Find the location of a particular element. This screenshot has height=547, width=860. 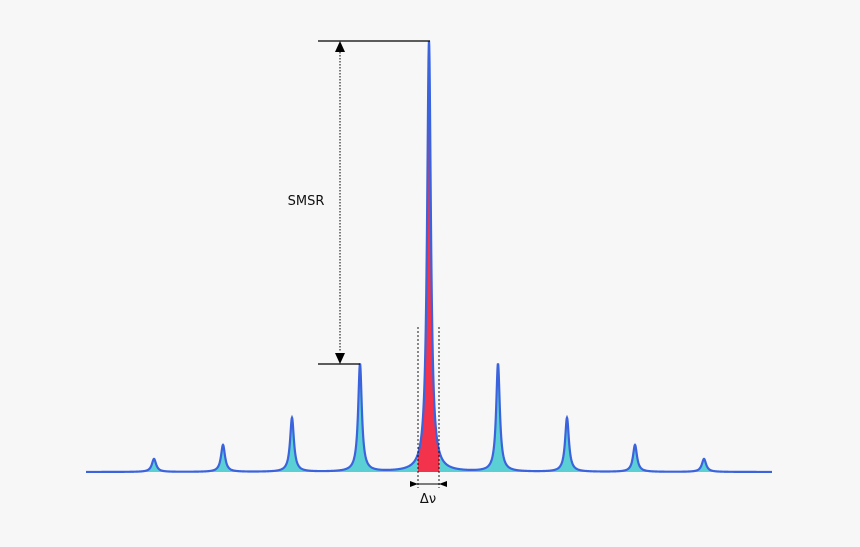

smsr-arrow-down-icon is located at coordinates (340, 358).